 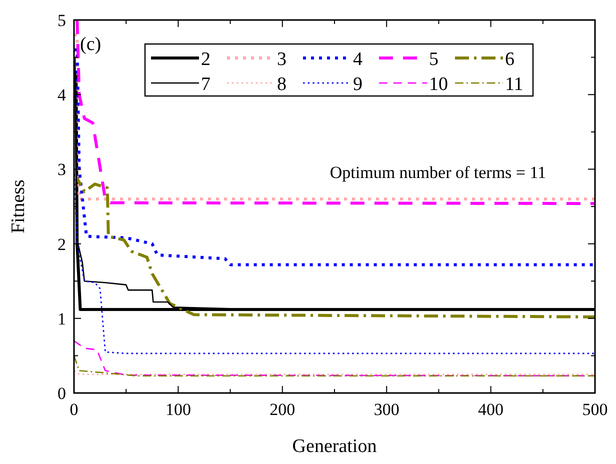 What do you see at coordinates (62, 244) in the screenshot?
I see `y-tick-label: 2` at bounding box center [62, 244].